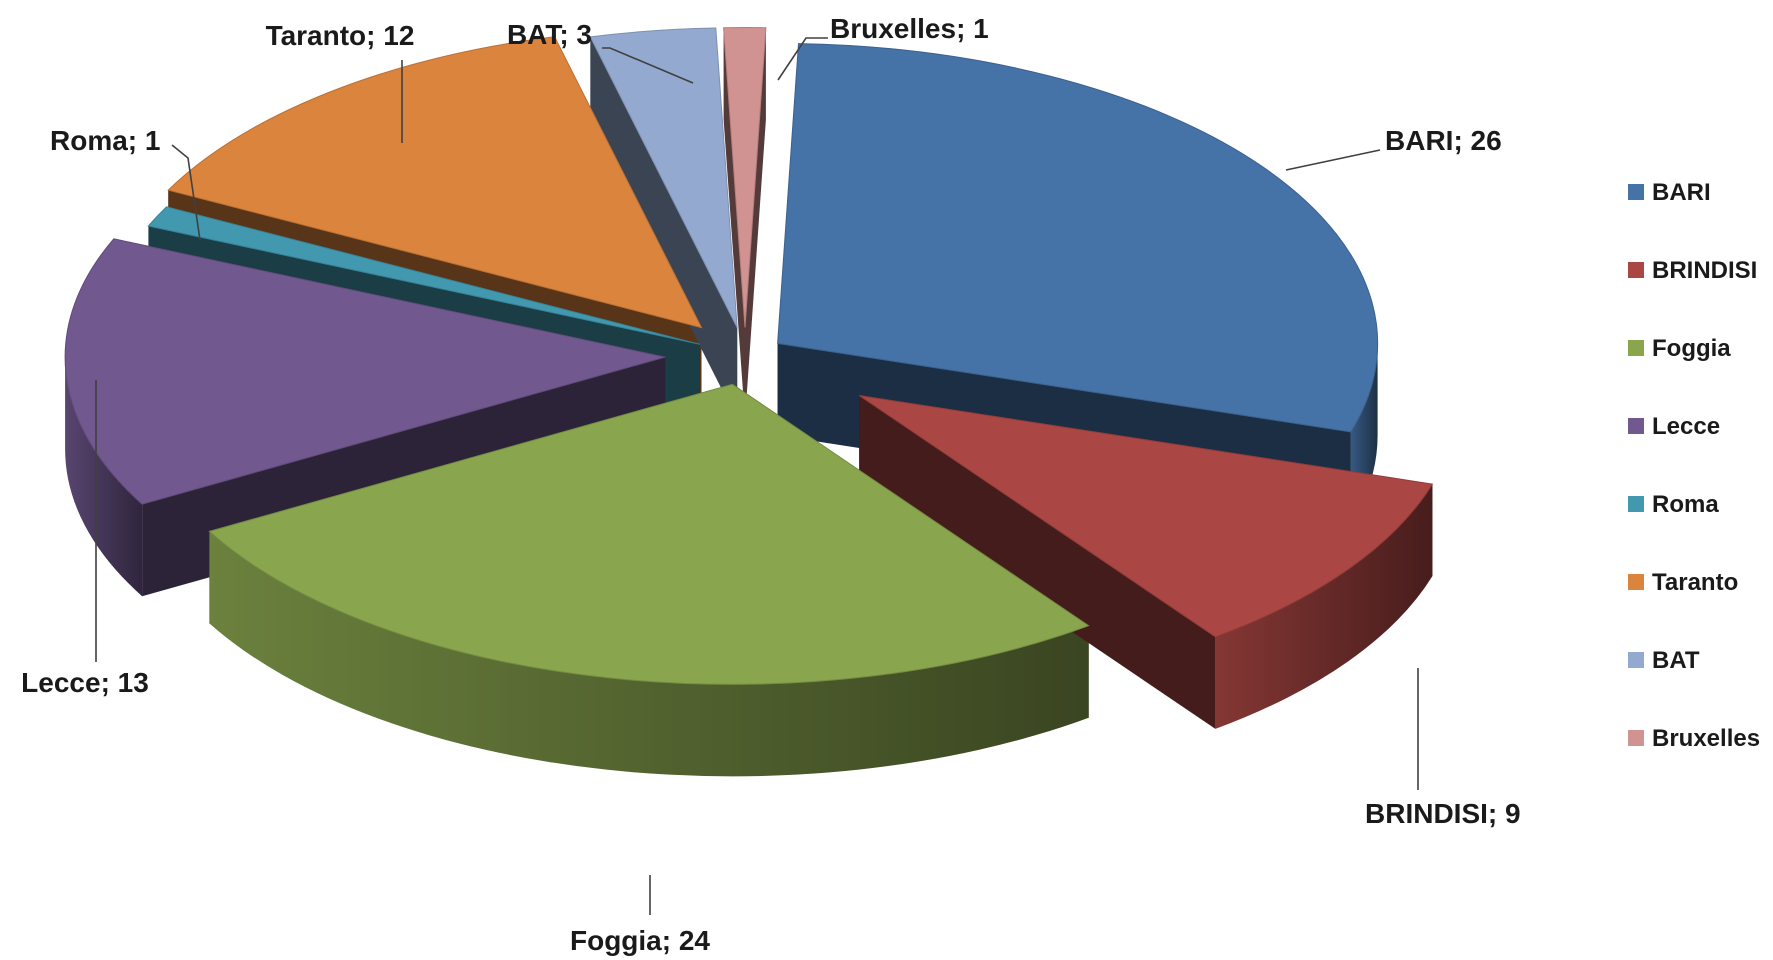  Describe the element at coordinates (1704, 270) in the screenshot. I see `legend-label-brindisi: BRINDISI` at that location.